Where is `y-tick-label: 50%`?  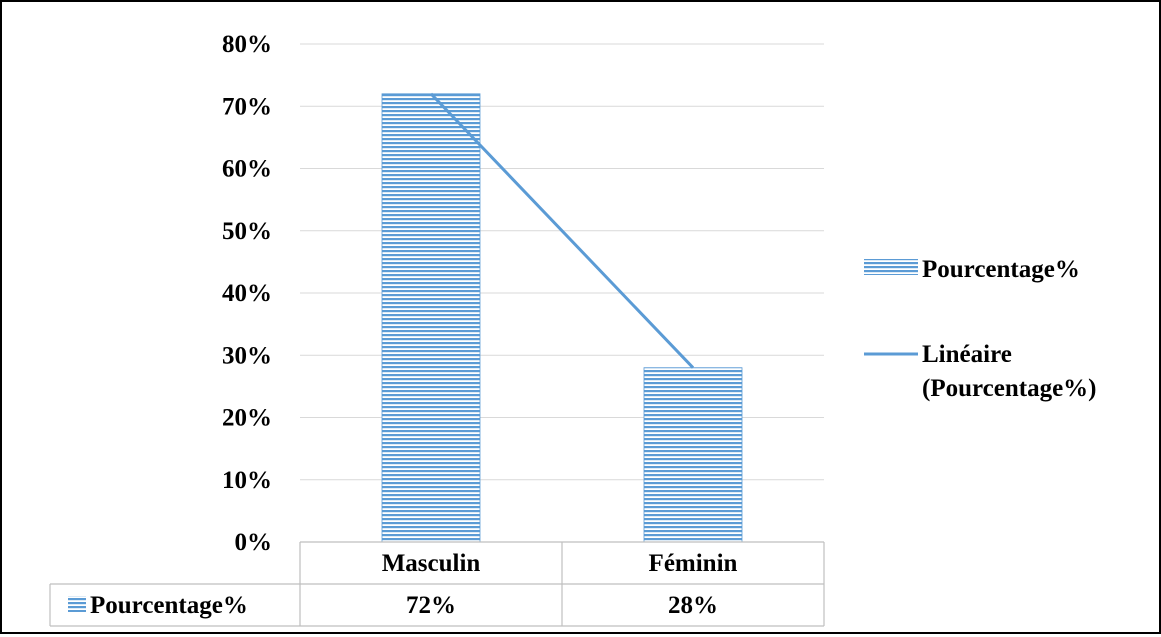 y-tick-label: 50% is located at coordinates (247, 231).